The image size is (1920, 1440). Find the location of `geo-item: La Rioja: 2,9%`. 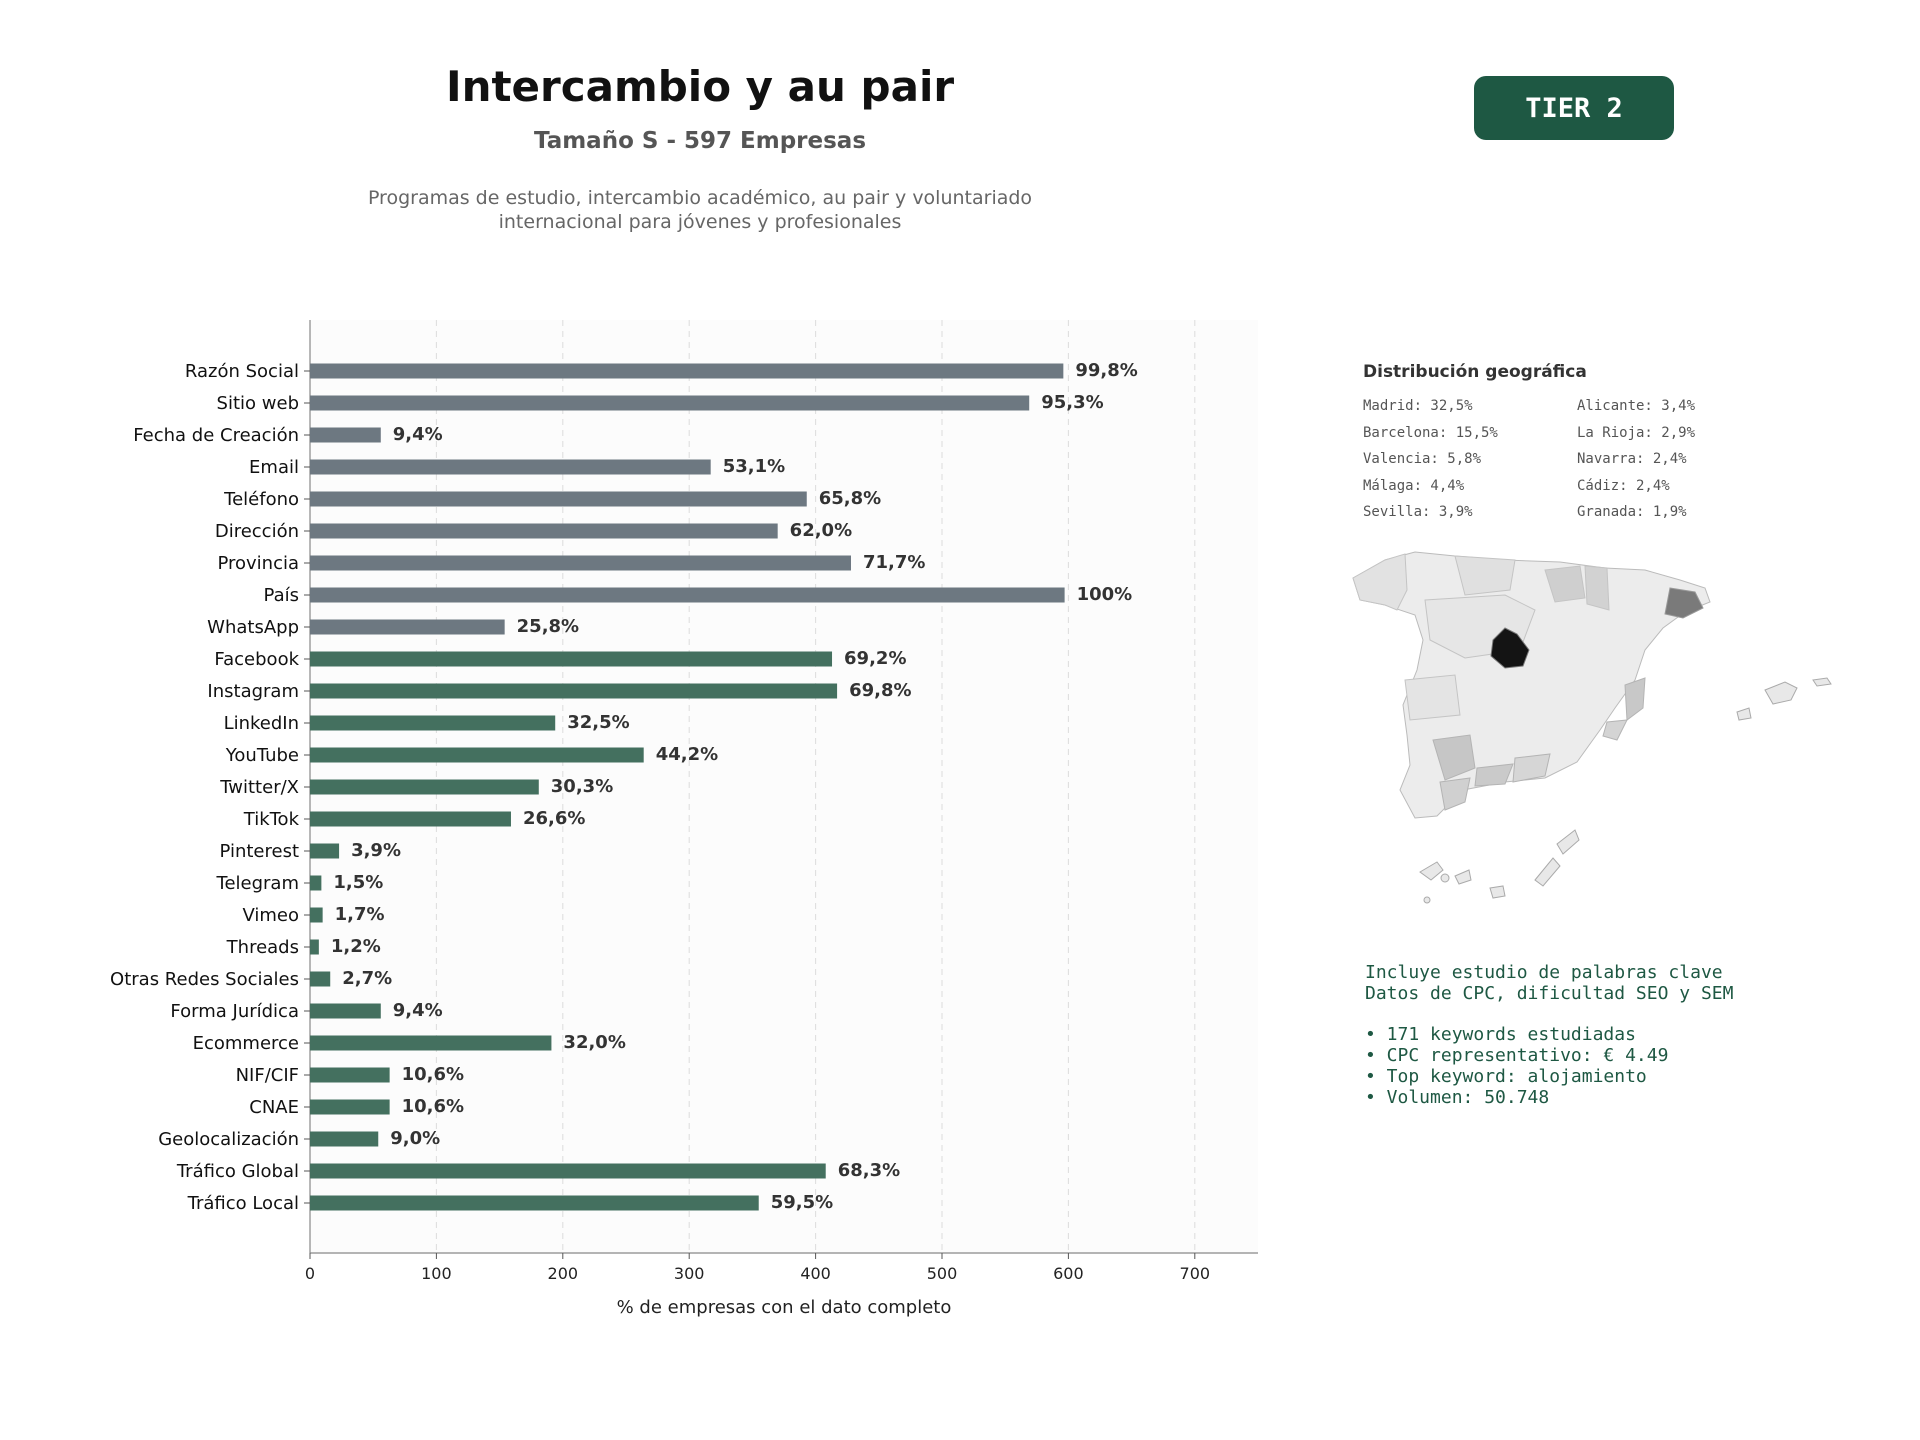

geo-item: La Rioja: 2,9% is located at coordinates (1636, 432).